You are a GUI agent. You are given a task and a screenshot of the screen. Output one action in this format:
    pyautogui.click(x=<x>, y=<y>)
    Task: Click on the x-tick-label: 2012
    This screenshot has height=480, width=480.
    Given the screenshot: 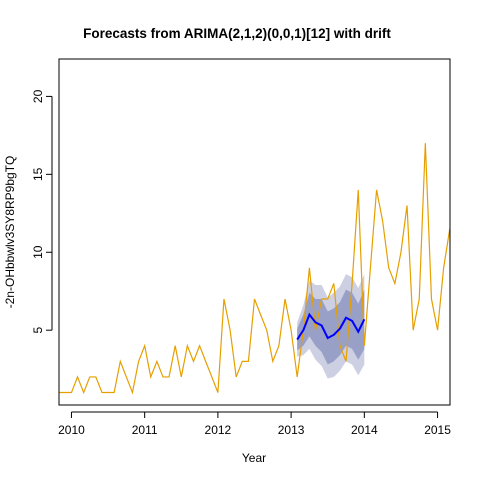 What is the action you would take?
    pyautogui.click(x=218, y=430)
    